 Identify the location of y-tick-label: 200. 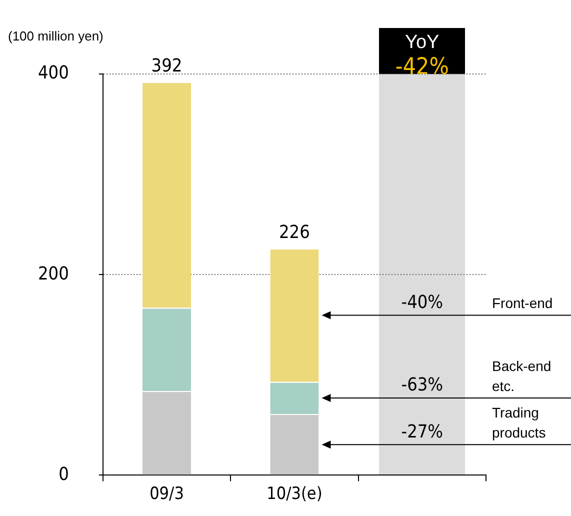
(53, 273).